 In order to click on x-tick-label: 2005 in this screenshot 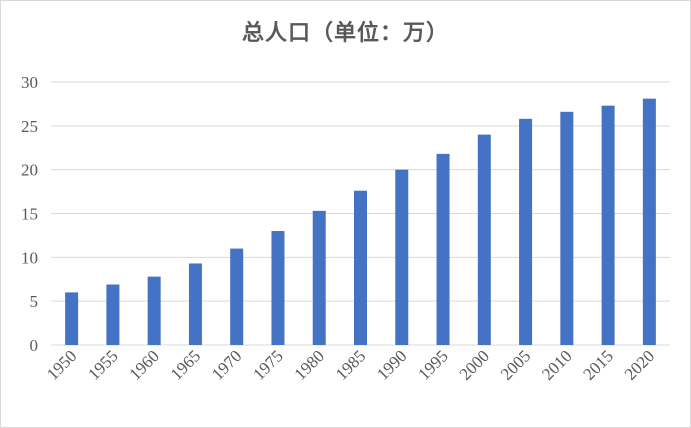, I will do `click(515, 364)`.